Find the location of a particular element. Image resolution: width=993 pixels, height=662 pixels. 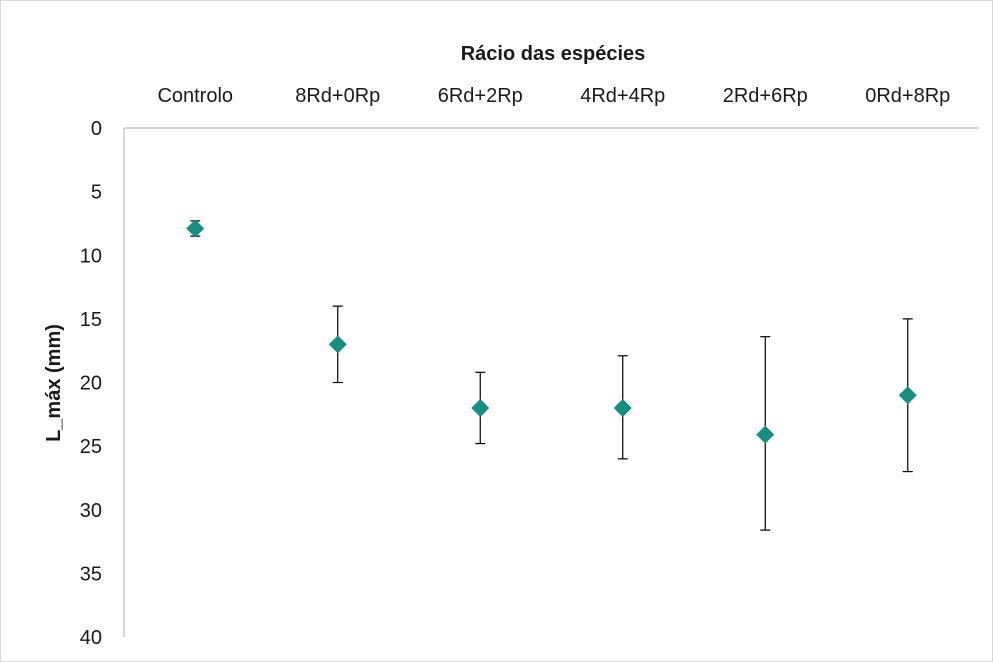

y-tick-label: 0 is located at coordinates (96, 129).